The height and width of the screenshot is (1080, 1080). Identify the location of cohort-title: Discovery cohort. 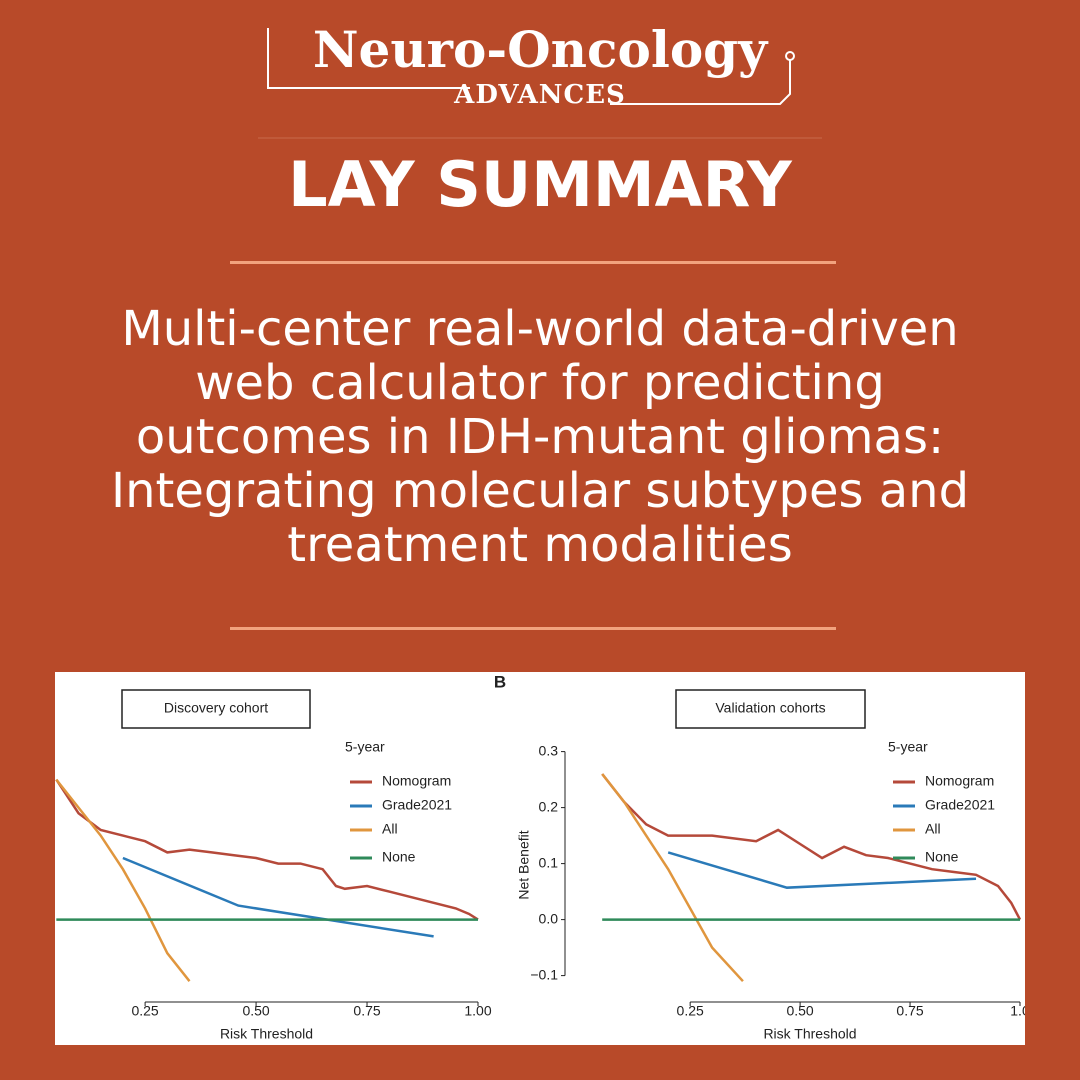
(216, 708).